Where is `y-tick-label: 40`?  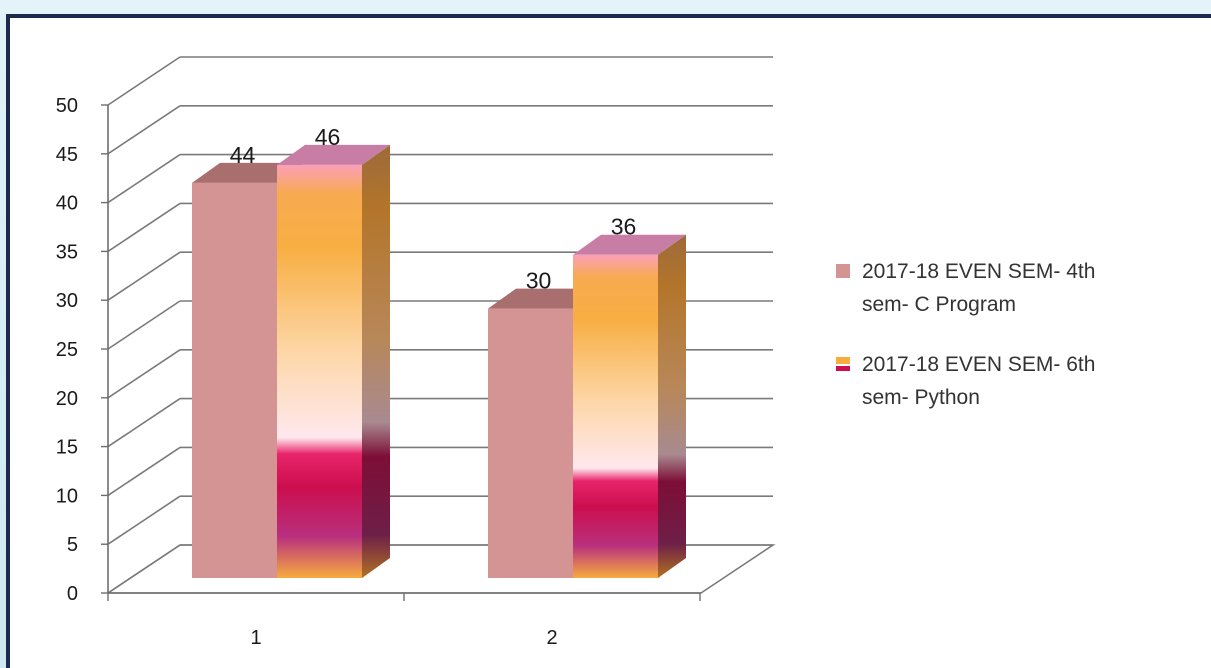
y-tick-label: 40 is located at coordinates (67, 204).